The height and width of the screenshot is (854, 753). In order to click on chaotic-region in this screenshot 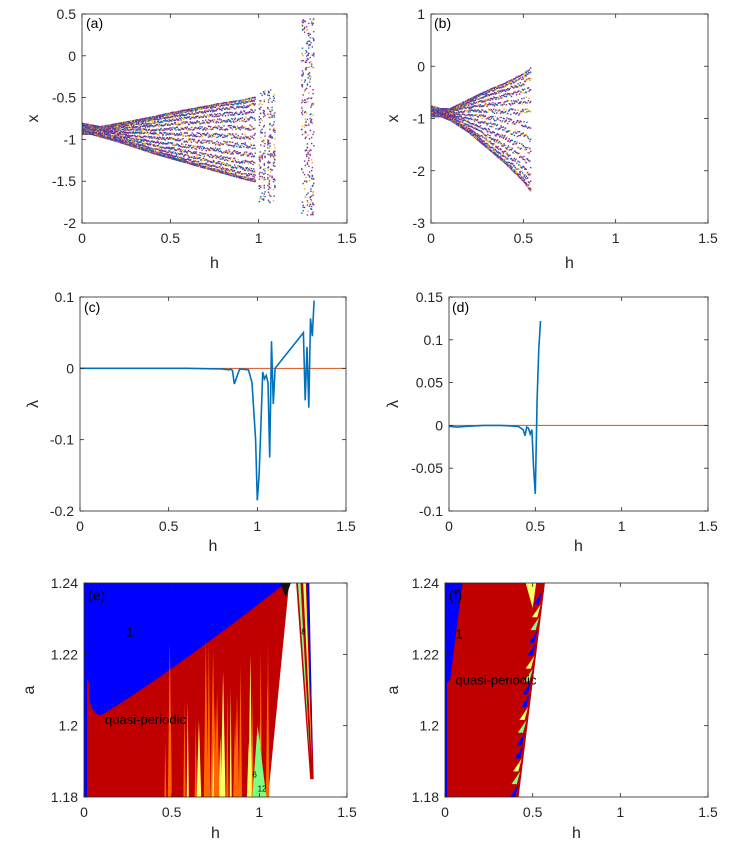, I will do `click(285, 590)`.